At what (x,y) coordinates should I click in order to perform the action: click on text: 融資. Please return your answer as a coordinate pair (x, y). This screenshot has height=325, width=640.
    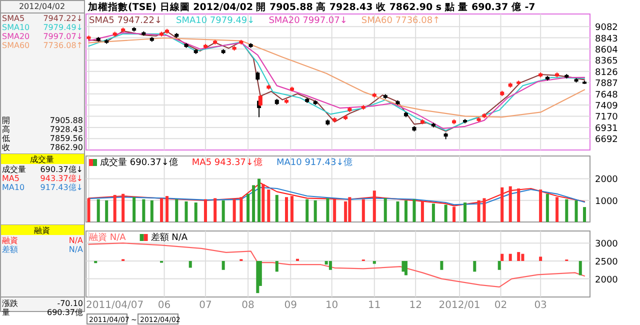
    Looking at the image, I should click on (10, 240).